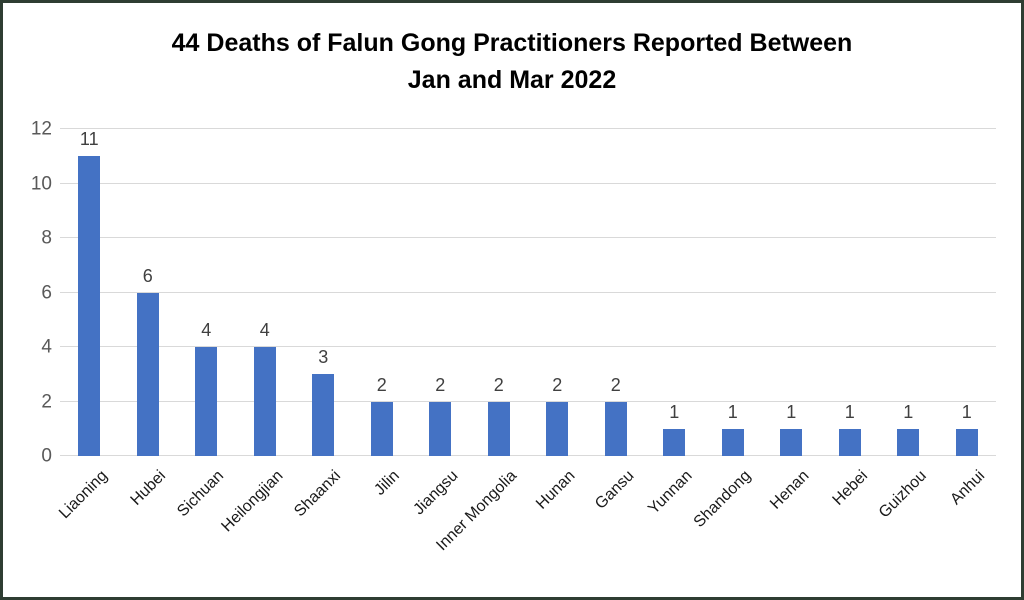 This screenshot has width=1024, height=600. What do you see at coordinates (147, 374) in the screenshot?
I see `bar-hubei` at bounding box center [147, 374].